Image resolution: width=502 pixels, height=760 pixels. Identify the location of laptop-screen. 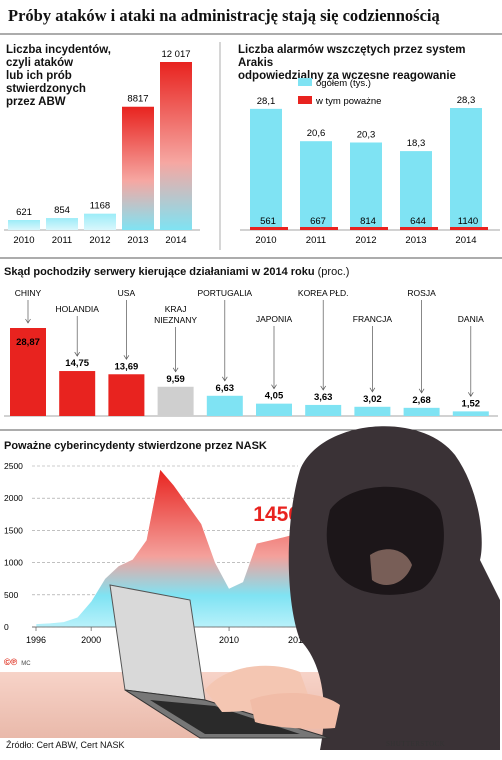
(157, 642).